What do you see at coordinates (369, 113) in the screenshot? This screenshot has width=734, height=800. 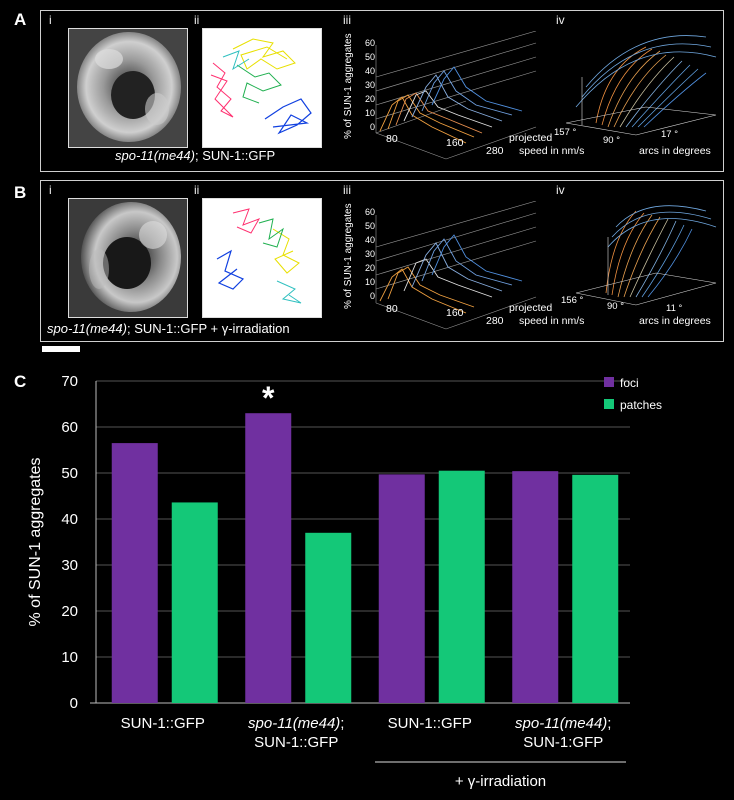 I see `speed-ytick-a-10: 10` at bounding box center [369, 113].